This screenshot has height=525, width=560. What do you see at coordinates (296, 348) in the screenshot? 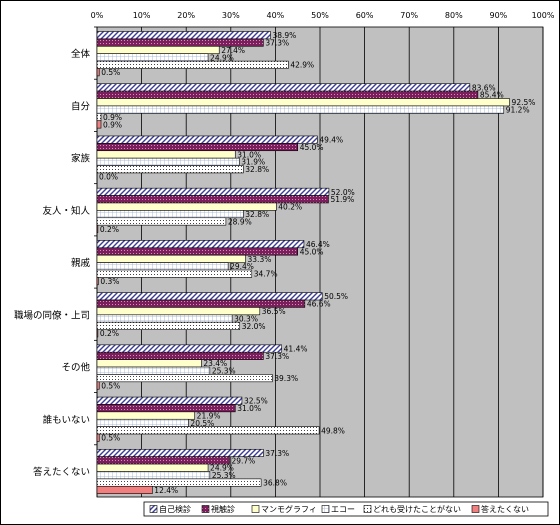
I see `data-label: 41.4%` at bounding box center [296, 348].